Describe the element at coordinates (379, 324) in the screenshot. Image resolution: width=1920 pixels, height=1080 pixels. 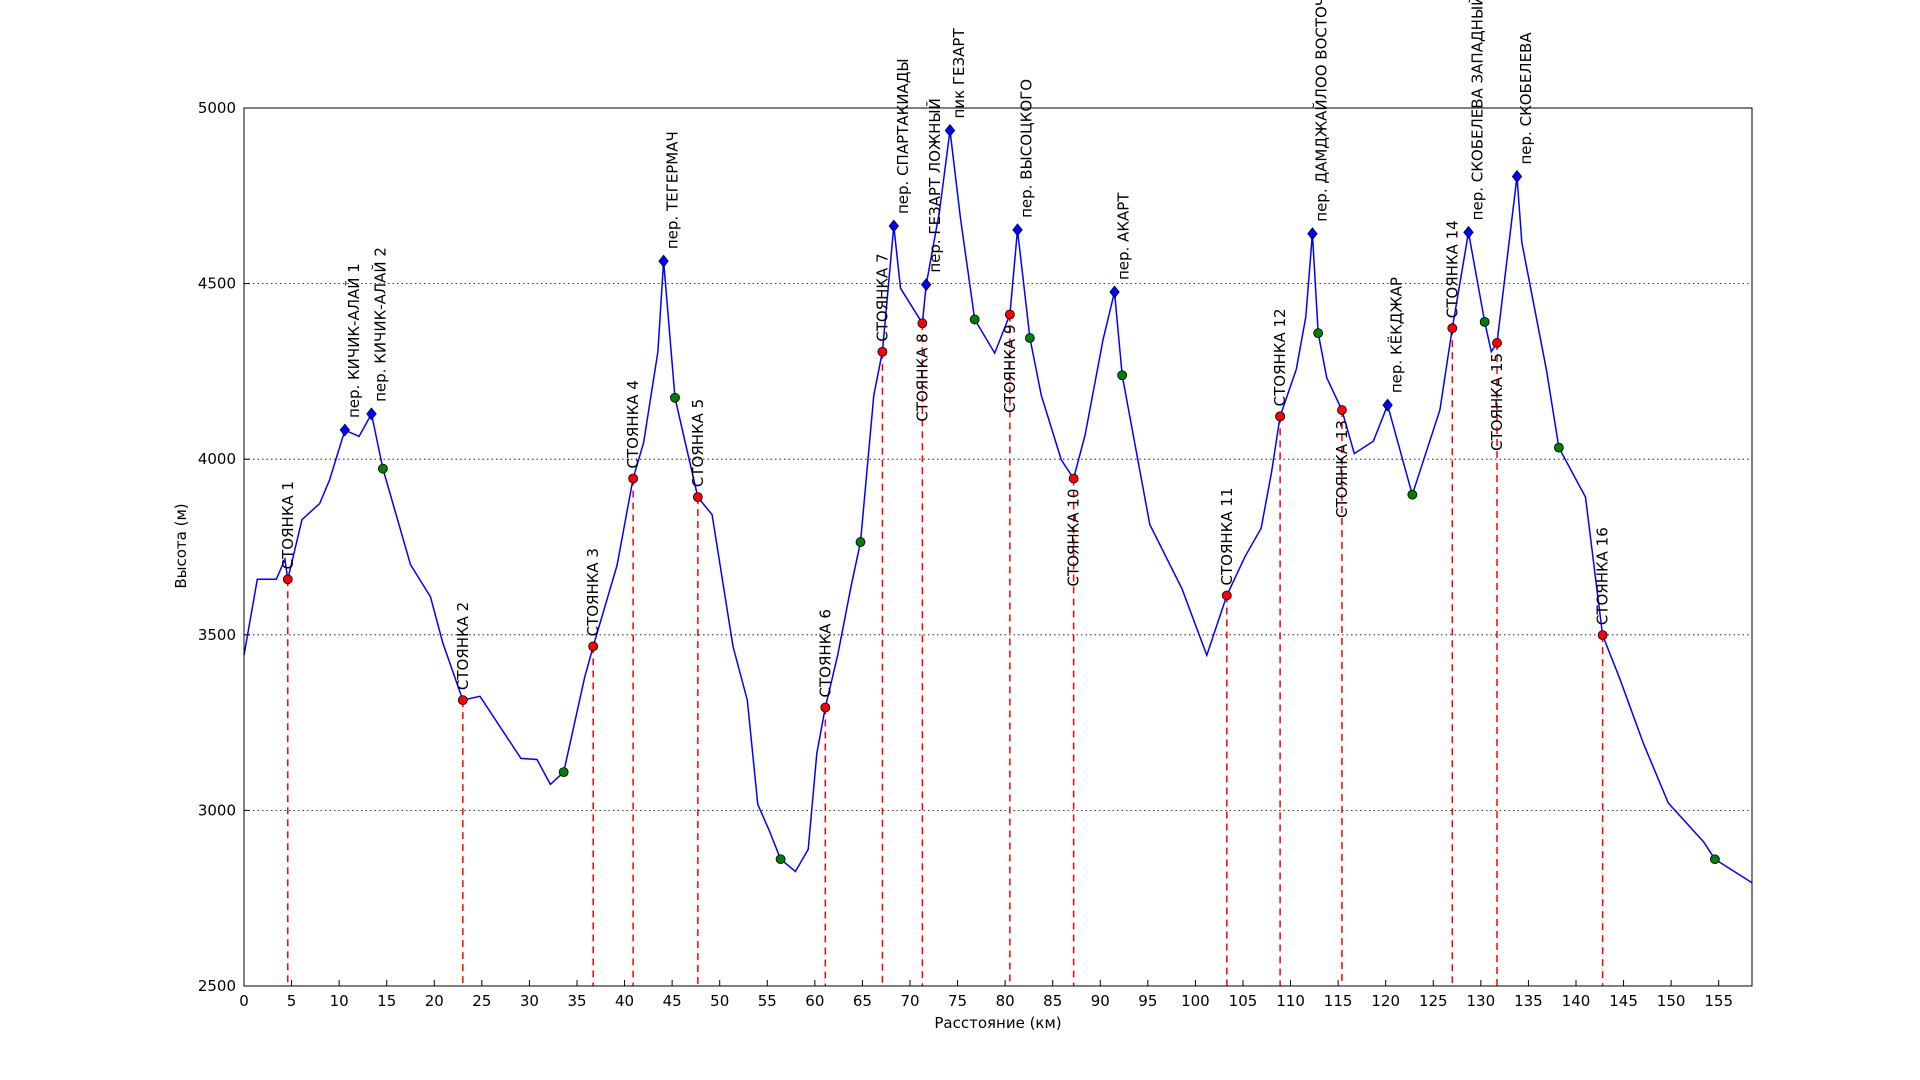
I see `pass-label: пер. КИЧИК-АЛАЙ 2` at that location.